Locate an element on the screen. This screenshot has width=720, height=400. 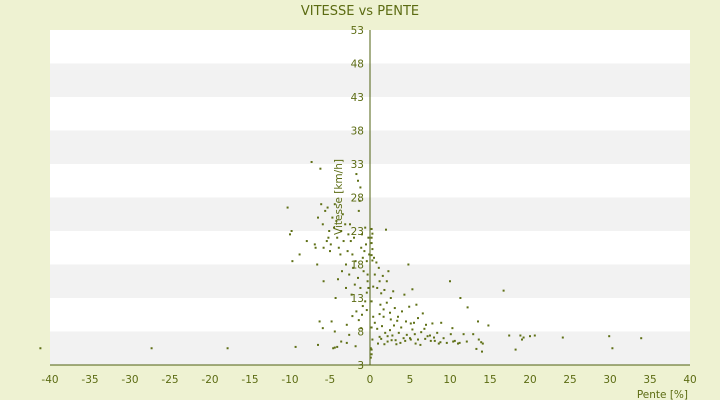
x-tick-label: -35 is located at coordinates (89, 380).